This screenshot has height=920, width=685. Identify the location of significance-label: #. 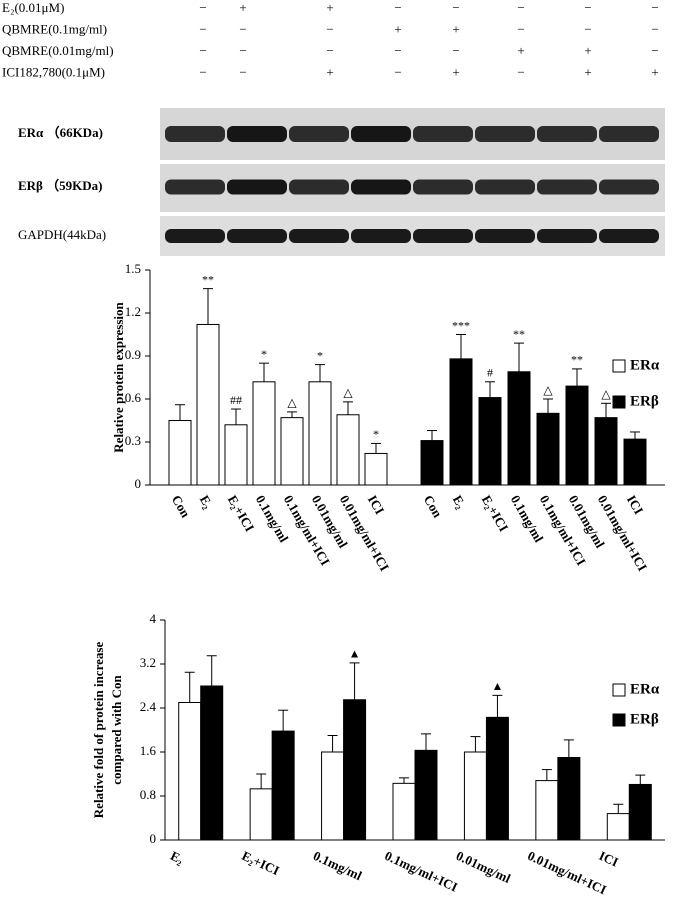
(490, 373).